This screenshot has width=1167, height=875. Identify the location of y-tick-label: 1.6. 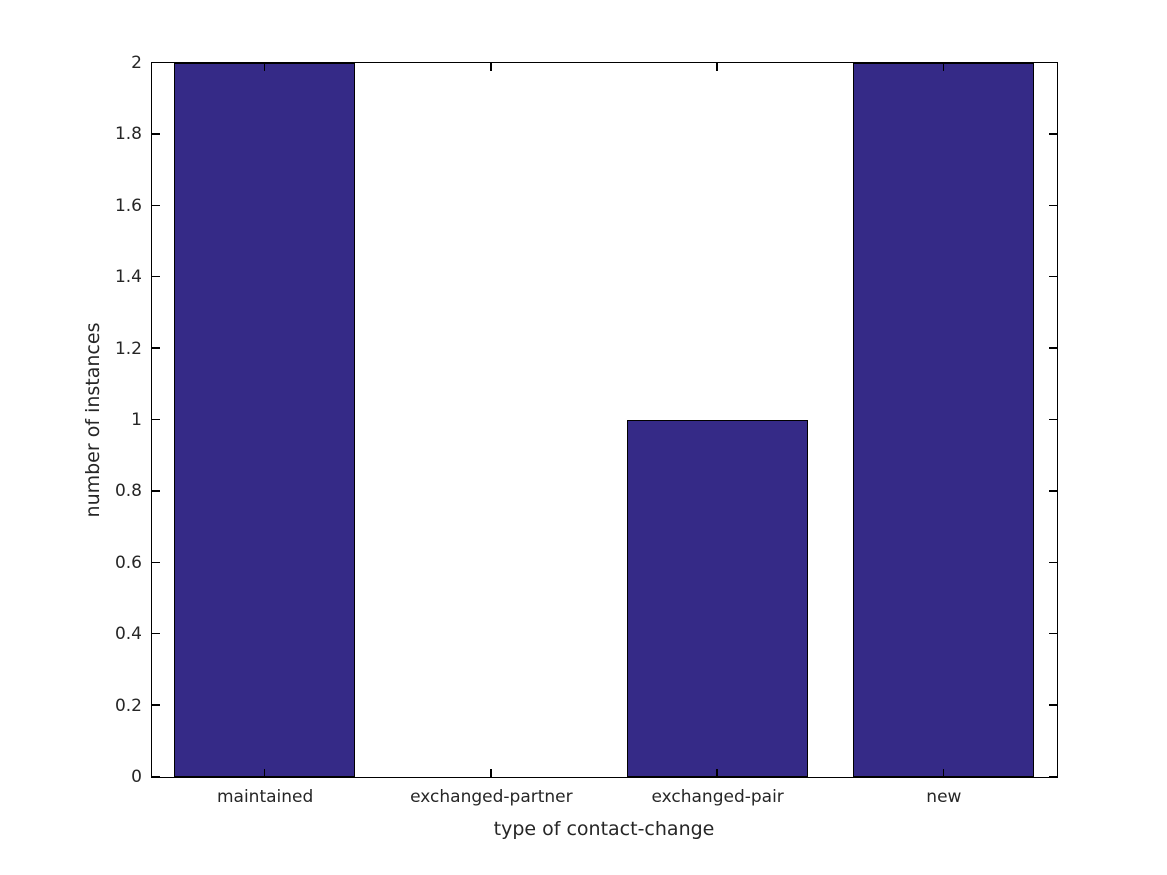
(128, 205).